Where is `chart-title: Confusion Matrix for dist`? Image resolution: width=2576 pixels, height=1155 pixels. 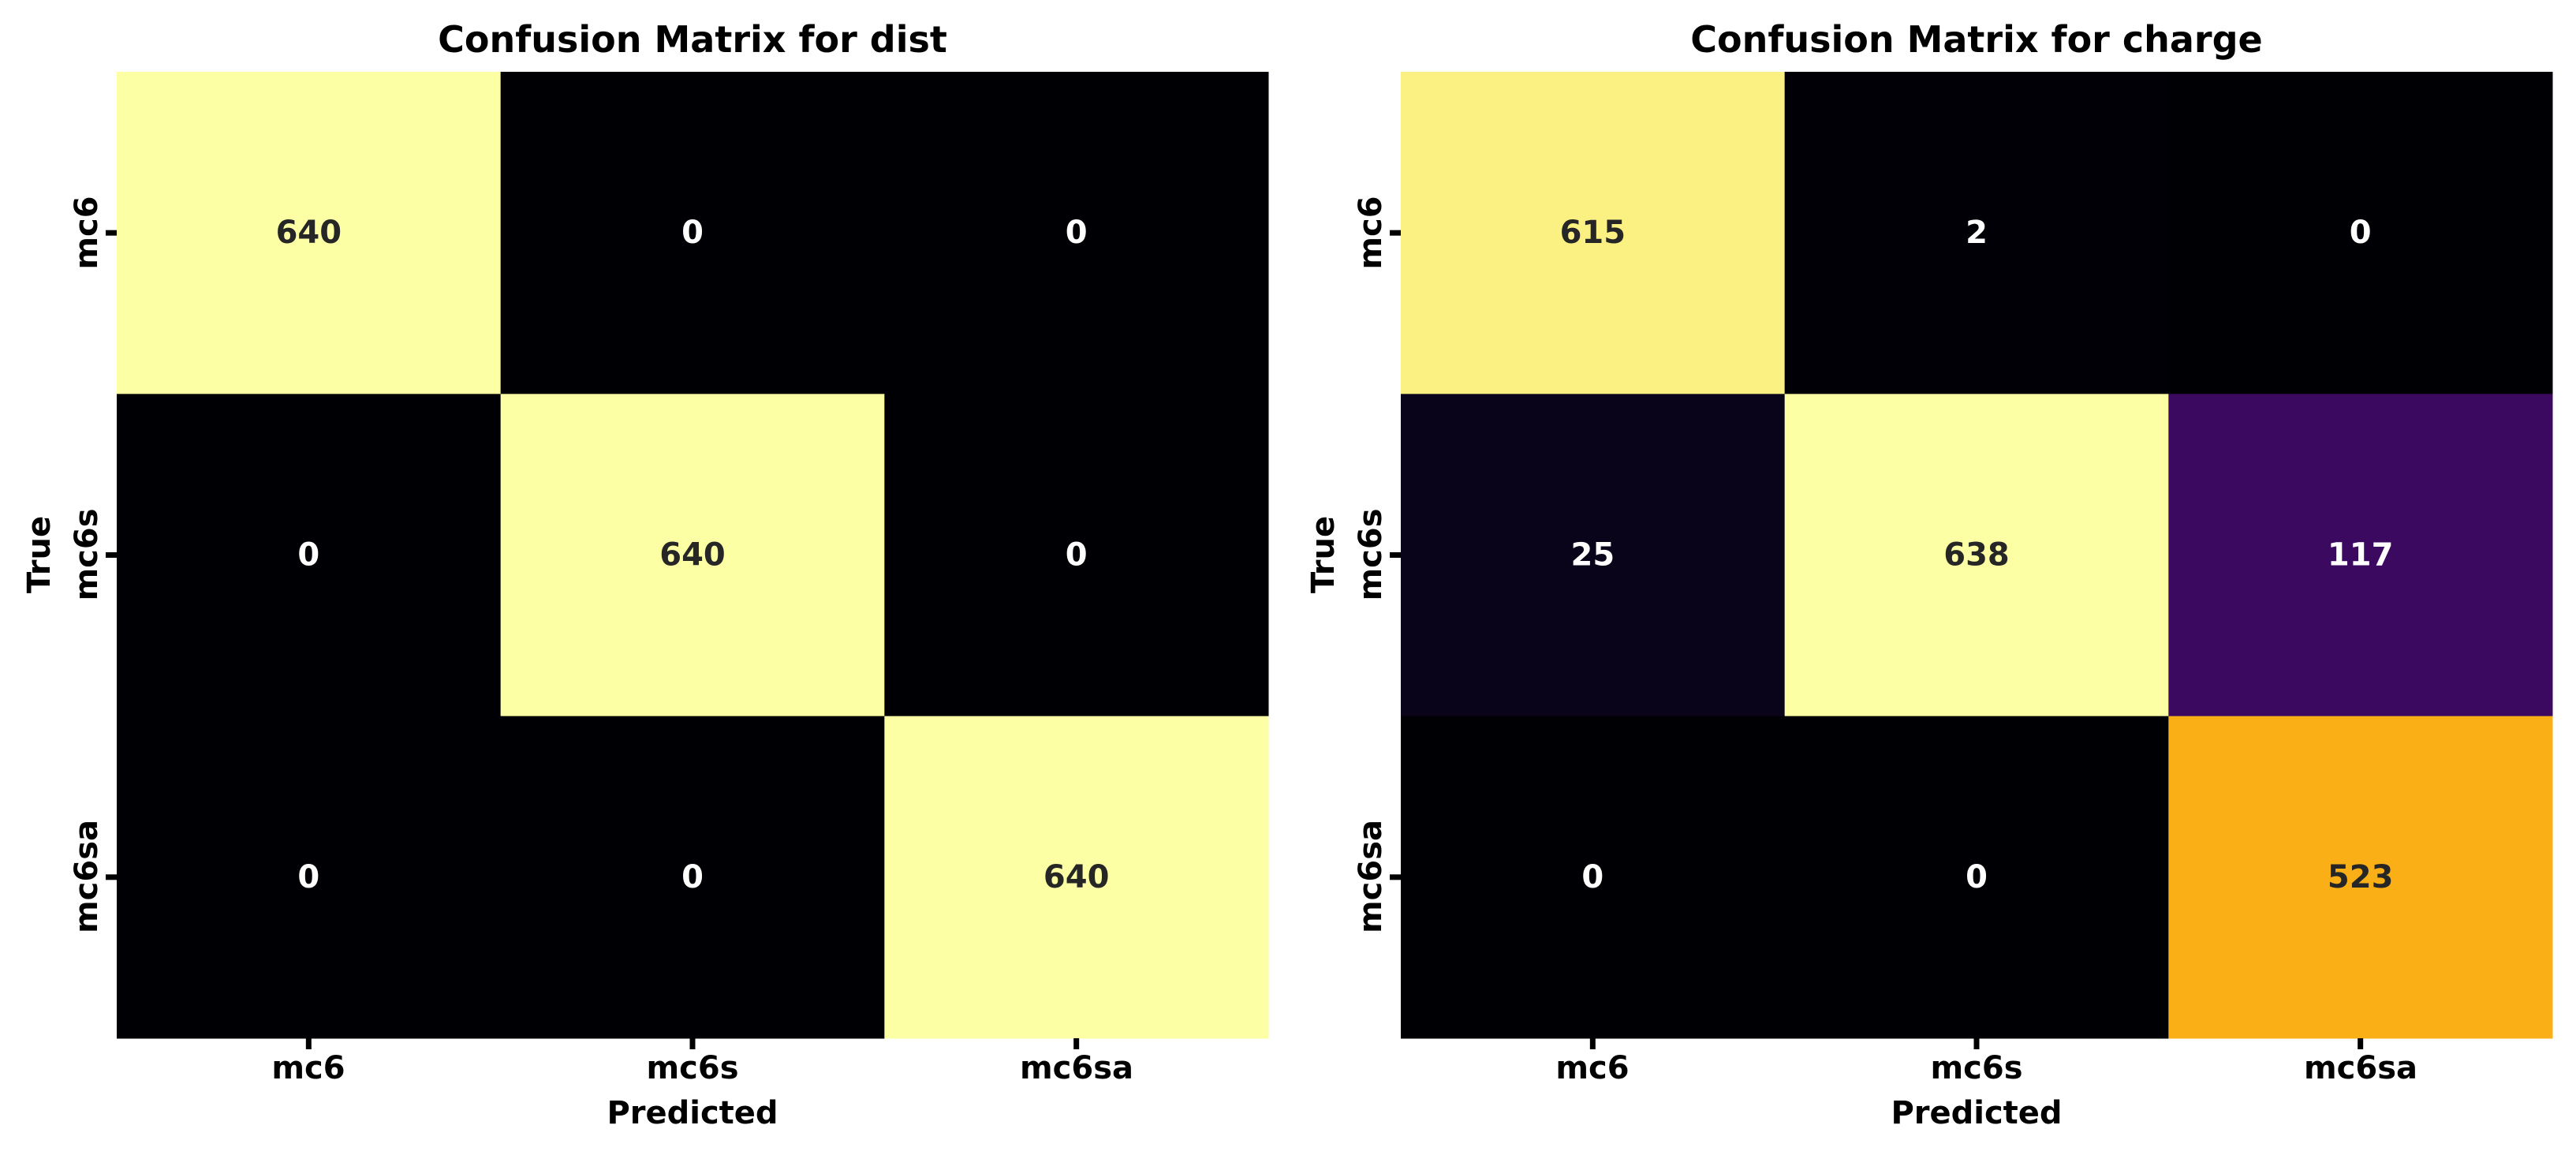 chart-title: Confusion Matrix for dist is located at coordinates (692, 39).